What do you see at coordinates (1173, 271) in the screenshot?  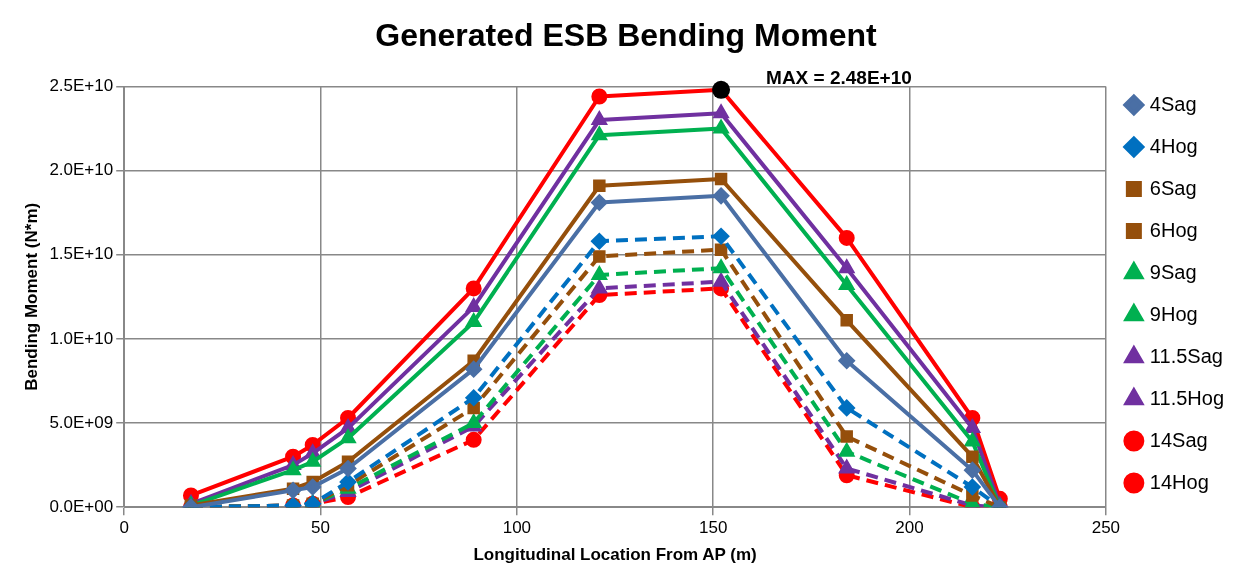 I see `legend-label: 9Sag` at bounding box center [1173, 271].